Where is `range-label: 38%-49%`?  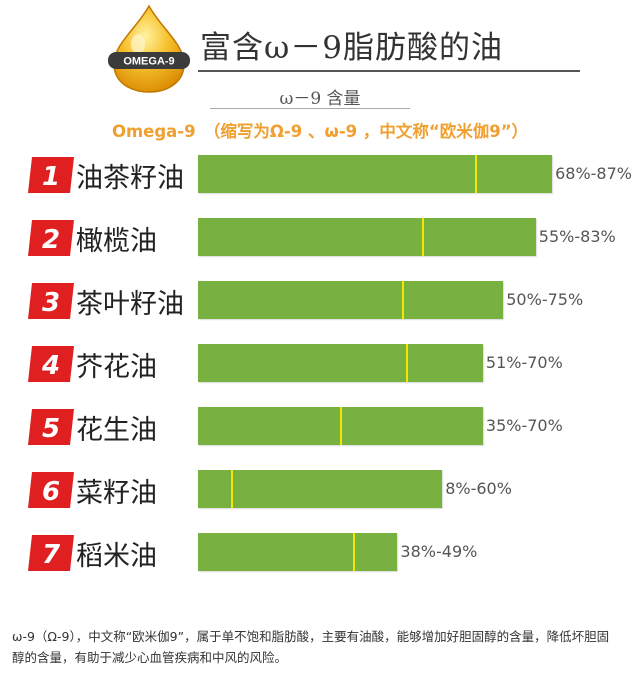
range-label: 38%-49% is located at coordinates (439, 551).